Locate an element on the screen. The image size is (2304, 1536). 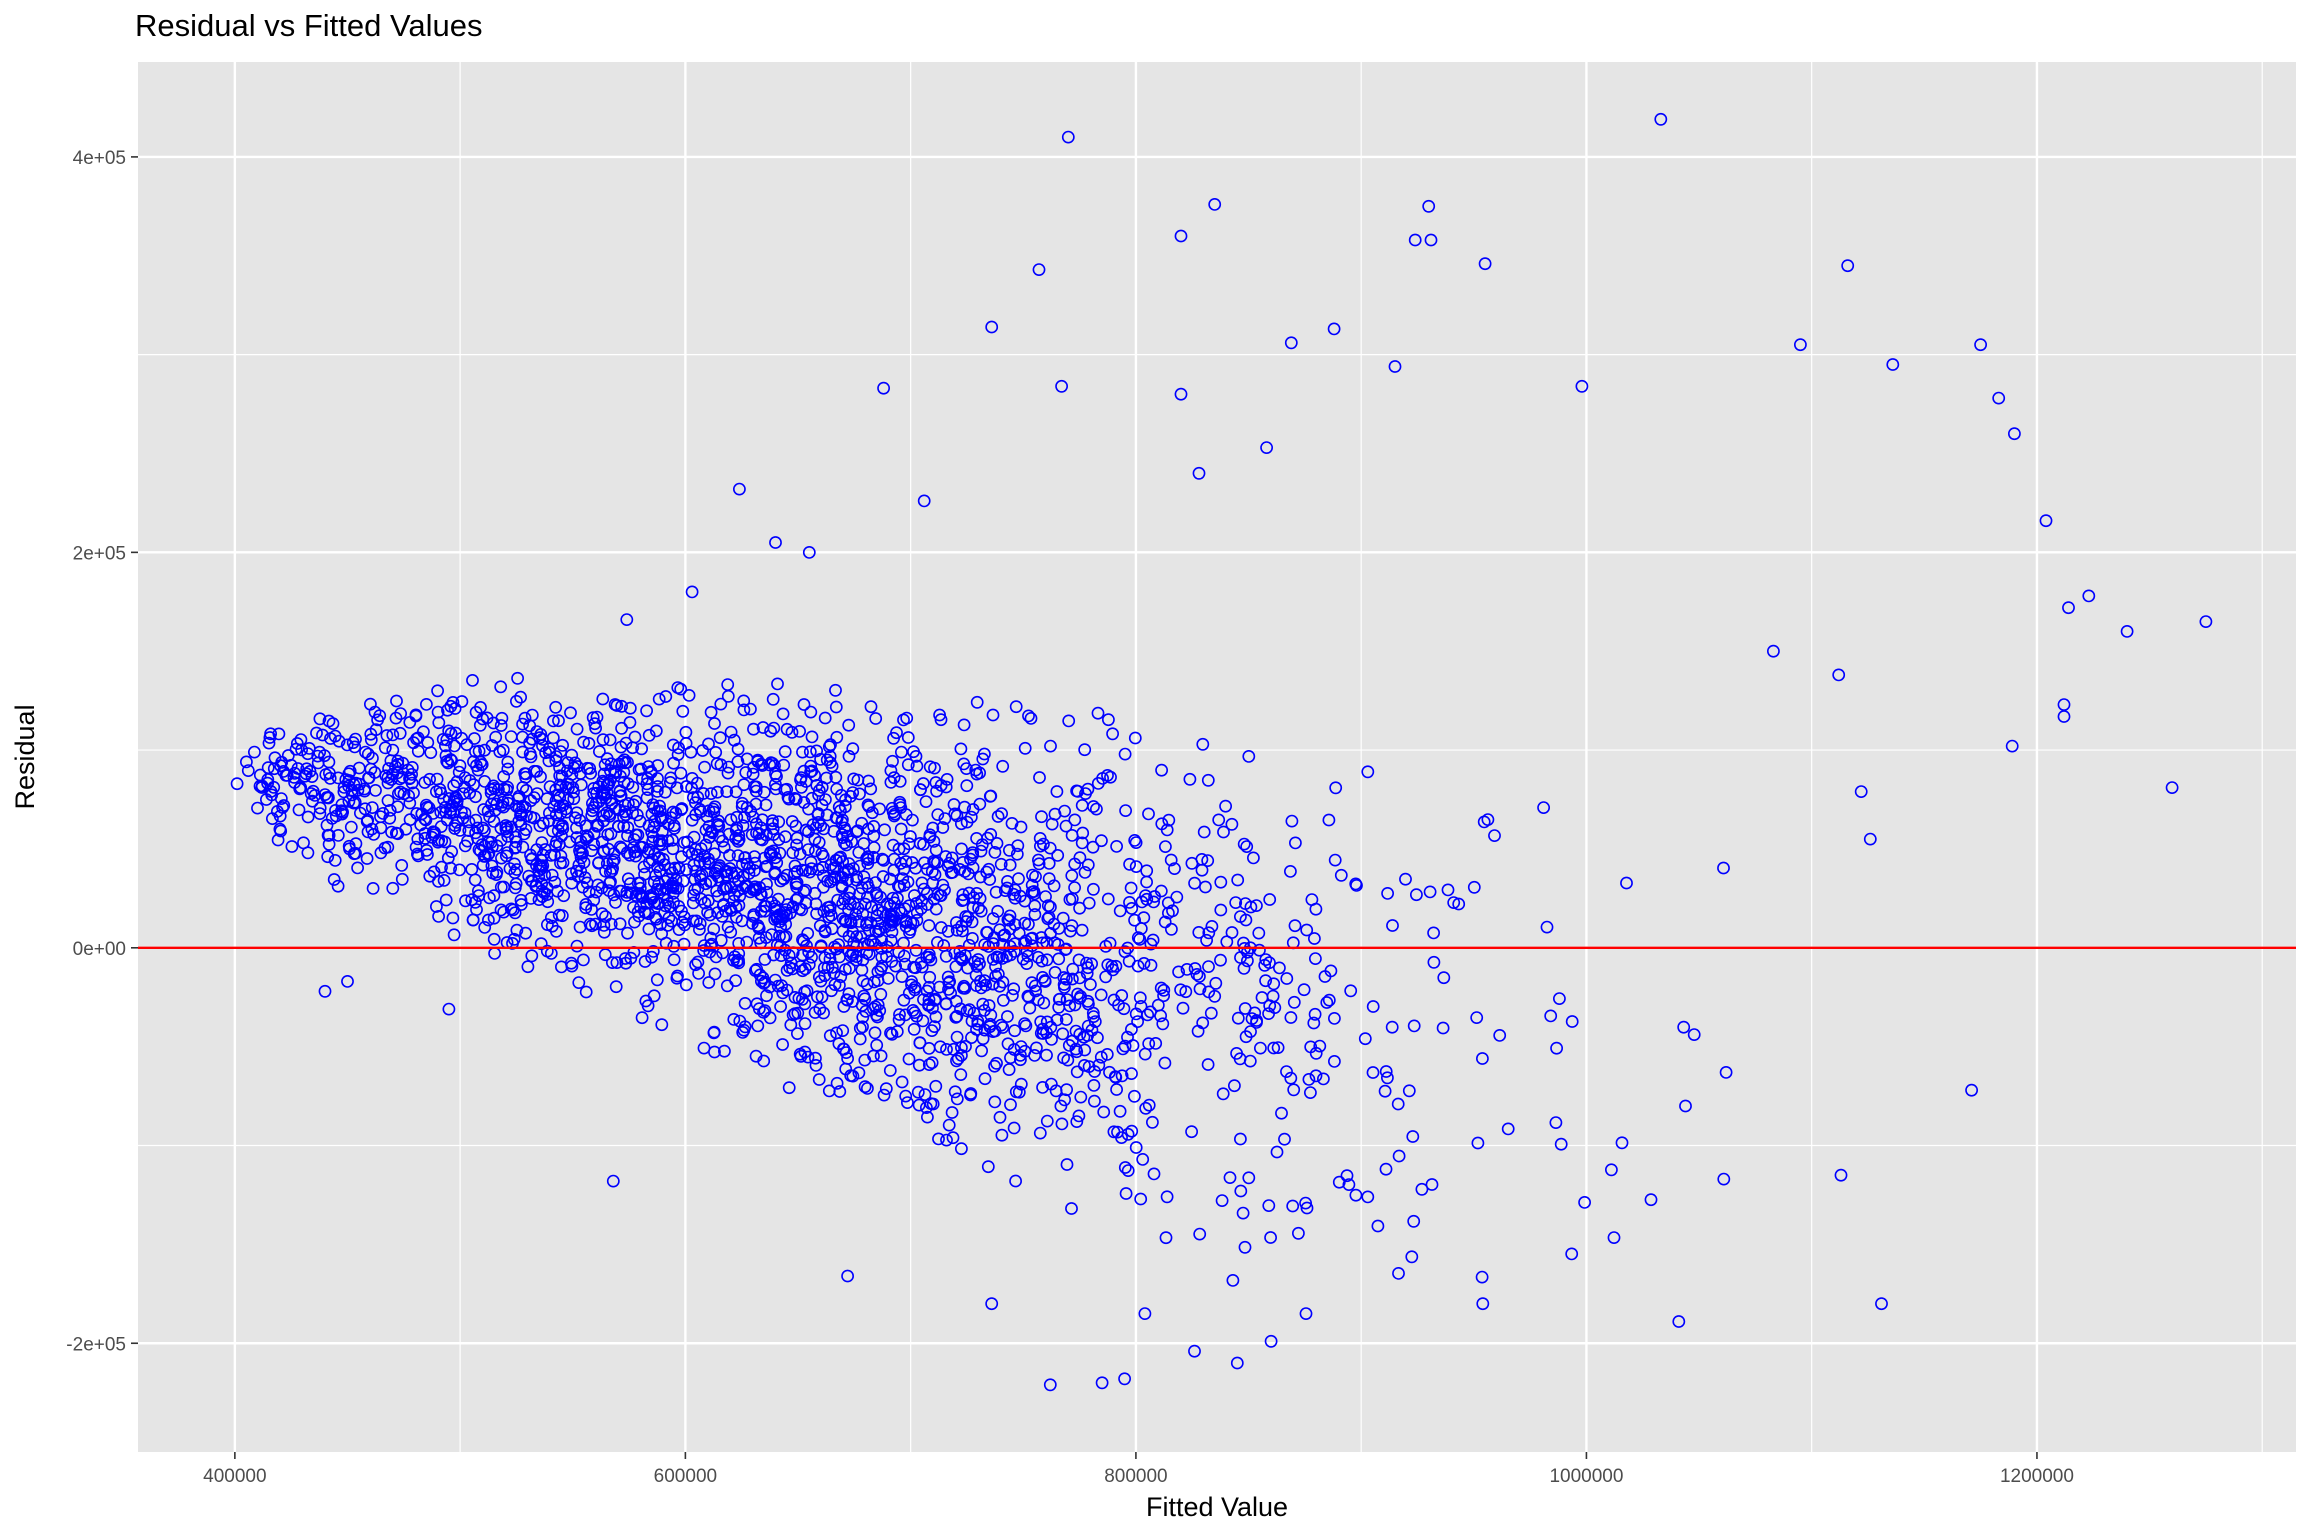
y-axis-title: Residual is located at coordinates (25, 756).